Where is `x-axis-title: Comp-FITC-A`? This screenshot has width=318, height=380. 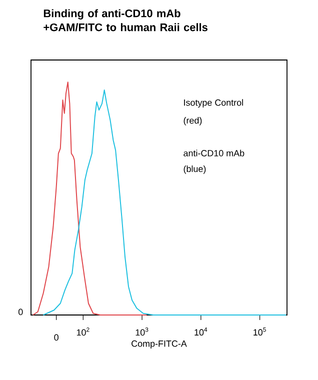
x-axis-title: Comp-FITC-A is located at coordinates (159, 344).